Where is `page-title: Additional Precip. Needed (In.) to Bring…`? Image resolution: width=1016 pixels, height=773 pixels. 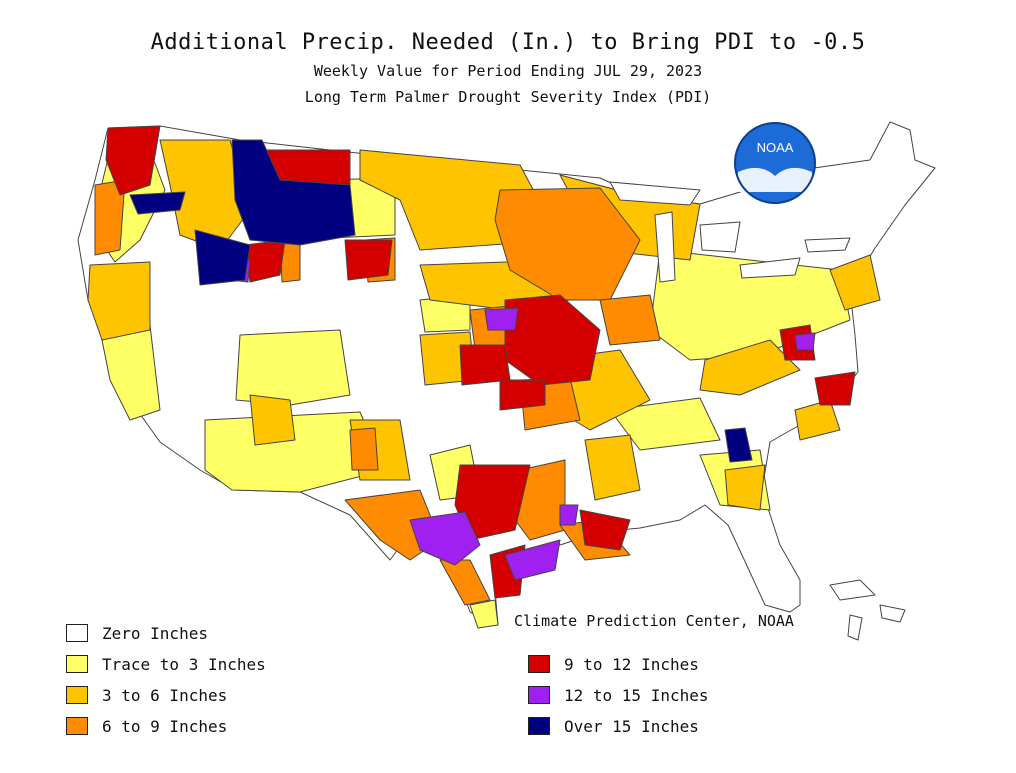
page-title: Additional Precip. Needed (In.) to Bring… is located at coordinates (508, 42).